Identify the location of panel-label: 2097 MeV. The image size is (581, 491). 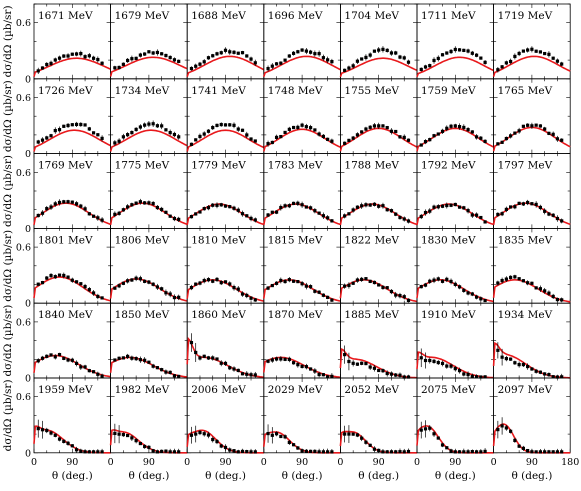
(525, 390).